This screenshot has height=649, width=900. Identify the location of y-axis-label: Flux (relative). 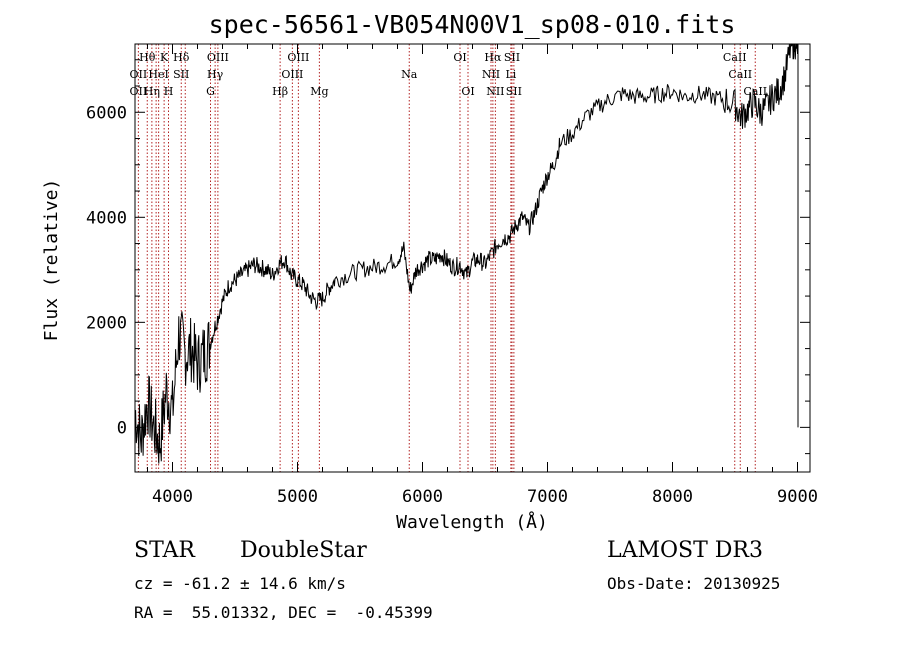
(51, 260).